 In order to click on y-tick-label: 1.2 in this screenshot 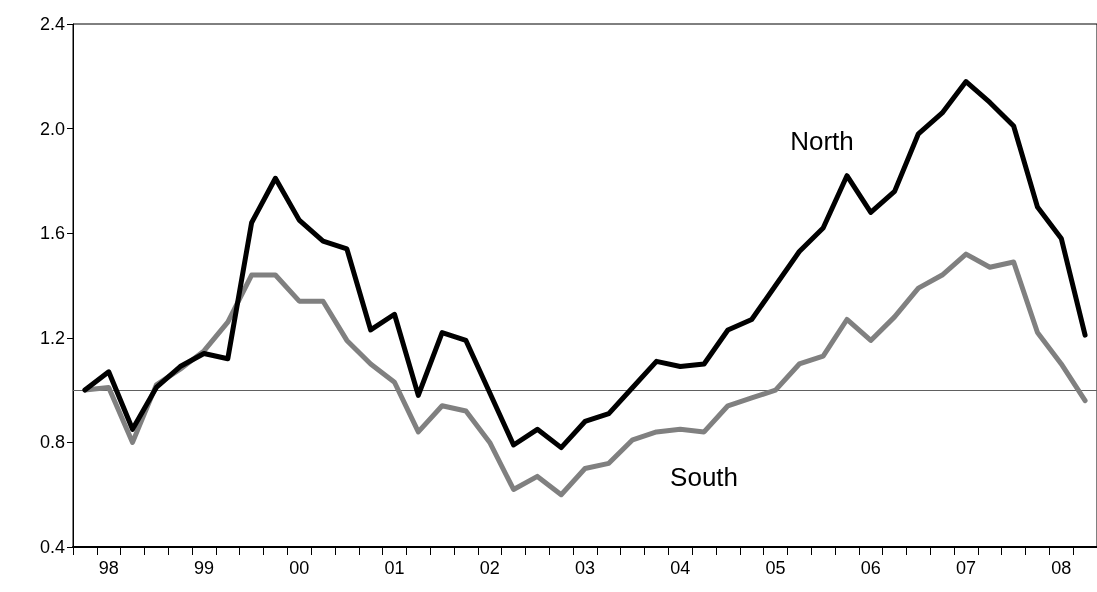, I will do `click(52, 337)`.